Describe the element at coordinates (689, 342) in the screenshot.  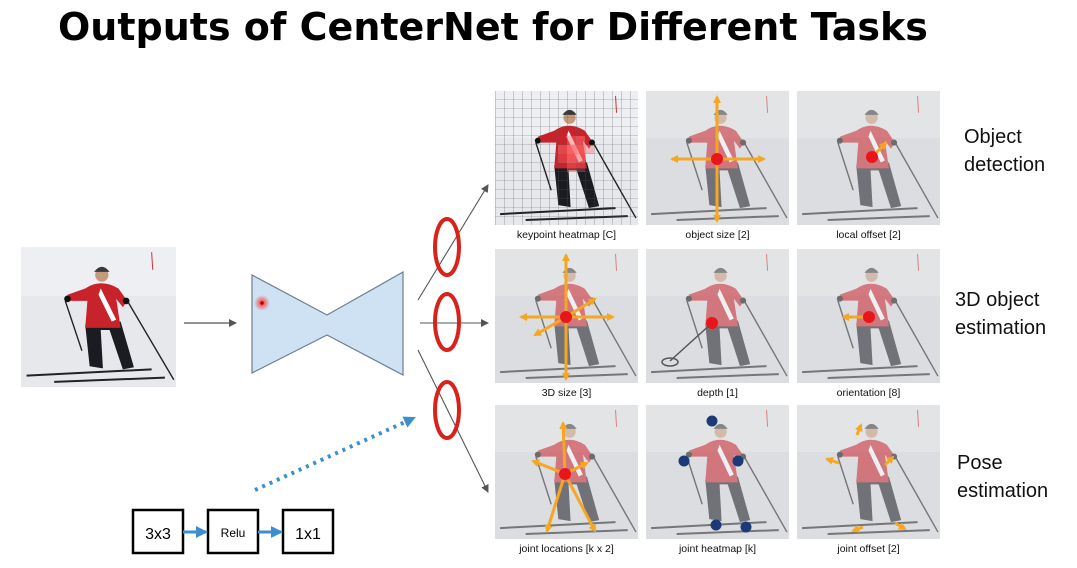
I see `overlay-depth-icon` at that location.